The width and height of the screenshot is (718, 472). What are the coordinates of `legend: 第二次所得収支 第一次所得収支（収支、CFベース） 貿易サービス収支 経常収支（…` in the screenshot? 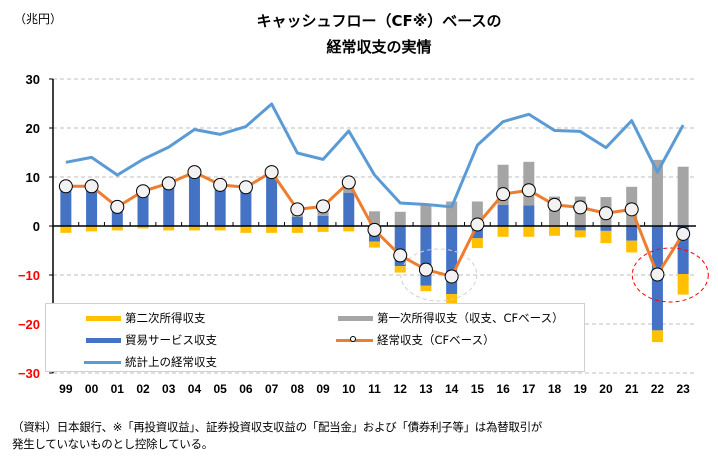 It's located at (315, 337).